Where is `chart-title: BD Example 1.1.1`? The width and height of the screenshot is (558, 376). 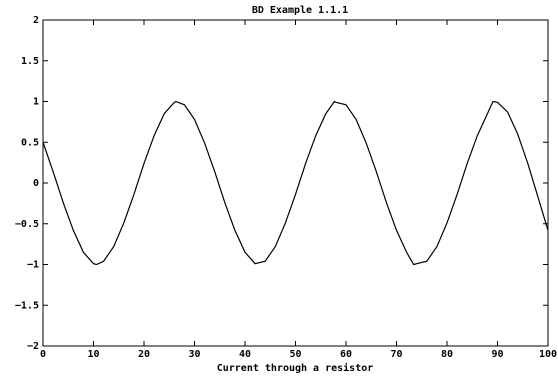
chart-title: BD Example 1.1.1 is located at coordinates (300, 10).